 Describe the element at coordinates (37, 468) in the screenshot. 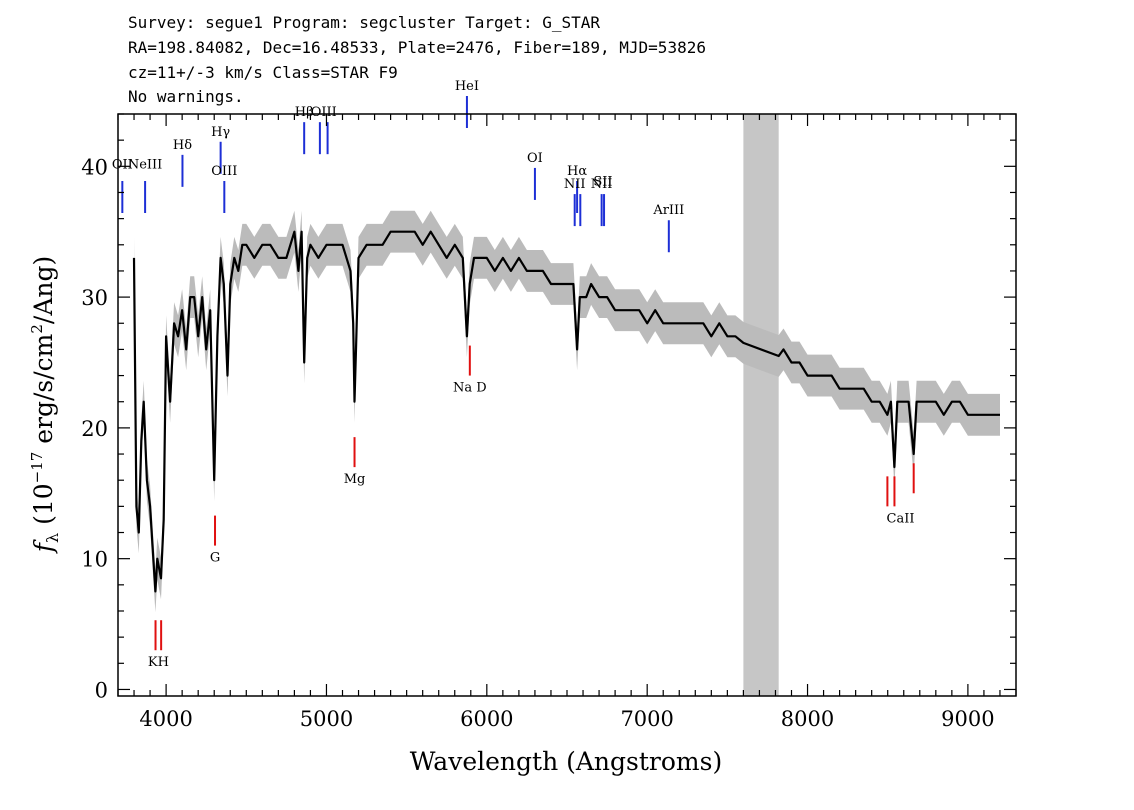

I see `y-label-exp: −17` at that location.